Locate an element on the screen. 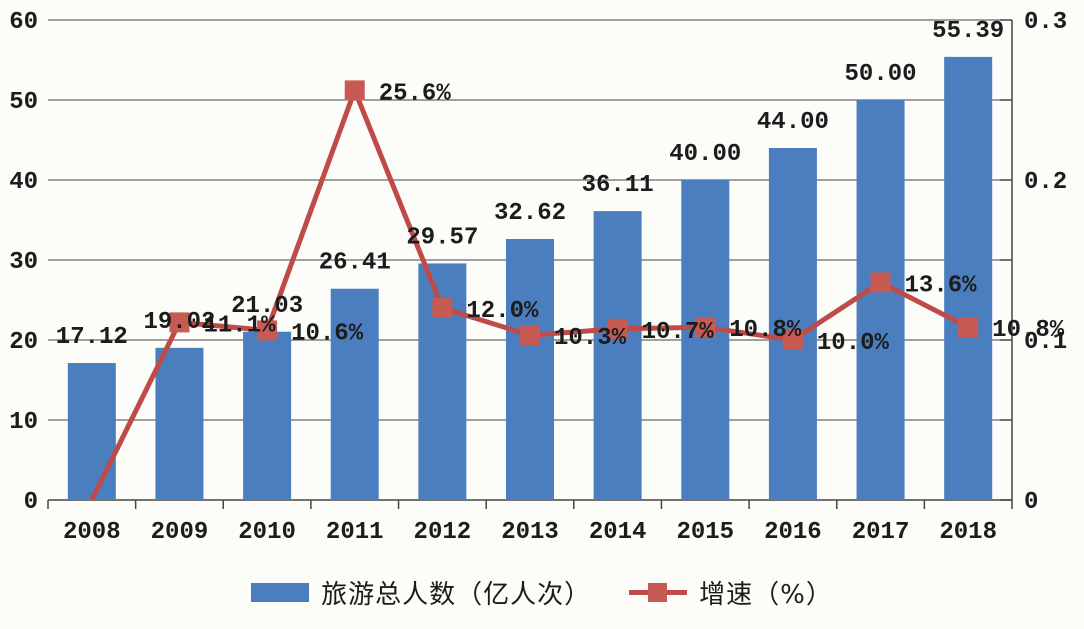 The height and width of the screenshot is (629, 1084). growth-marker-2011 is located at coordinates (354, 90).